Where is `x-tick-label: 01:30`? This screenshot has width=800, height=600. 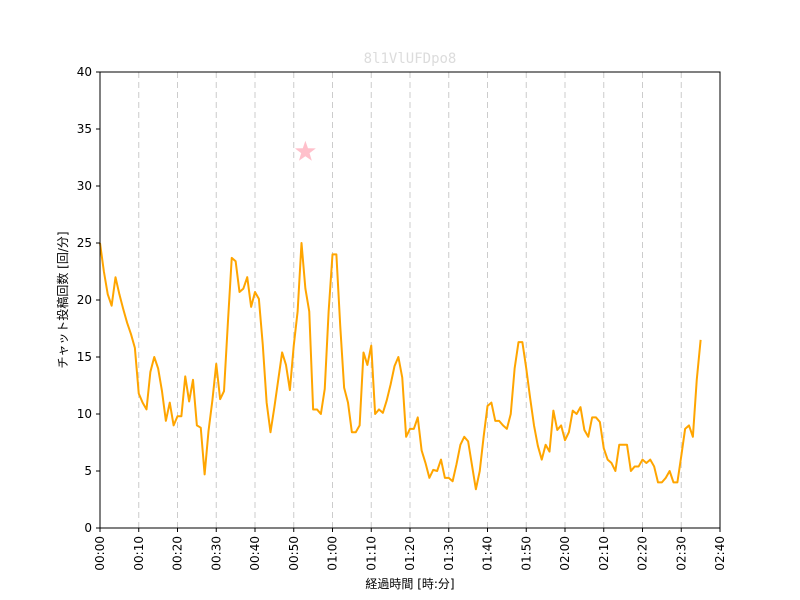 x-tick-label: 01:30 is located at coordinates (449, 553).